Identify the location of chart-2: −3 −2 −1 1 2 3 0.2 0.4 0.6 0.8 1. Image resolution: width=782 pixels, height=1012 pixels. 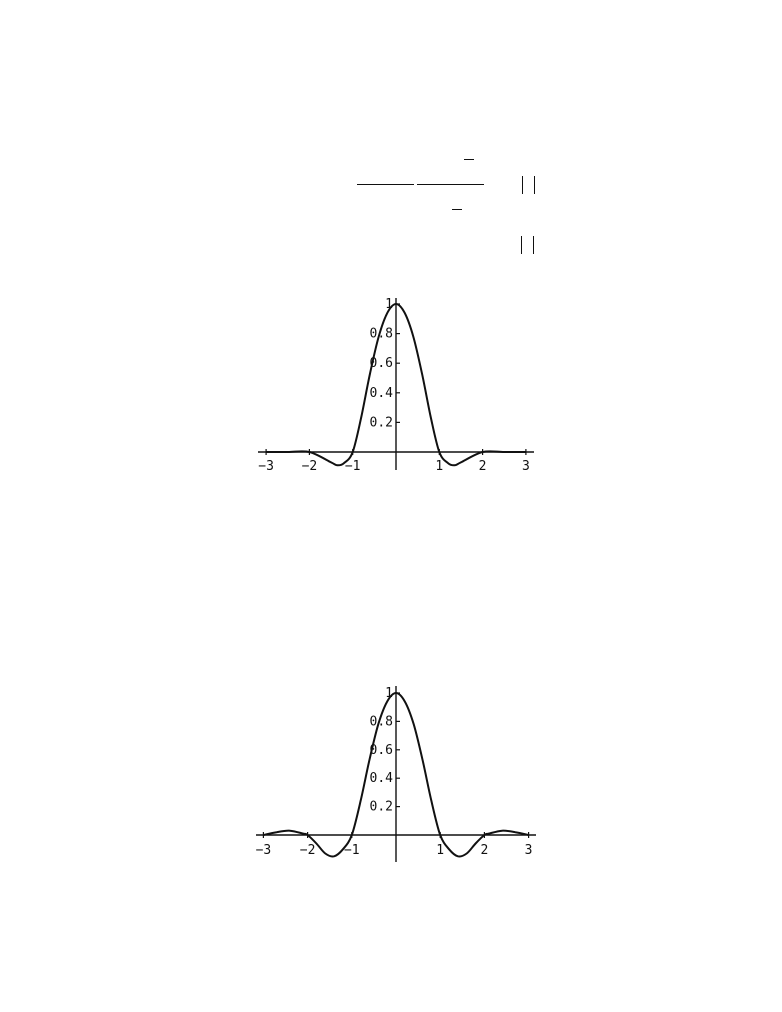
(396, 774).